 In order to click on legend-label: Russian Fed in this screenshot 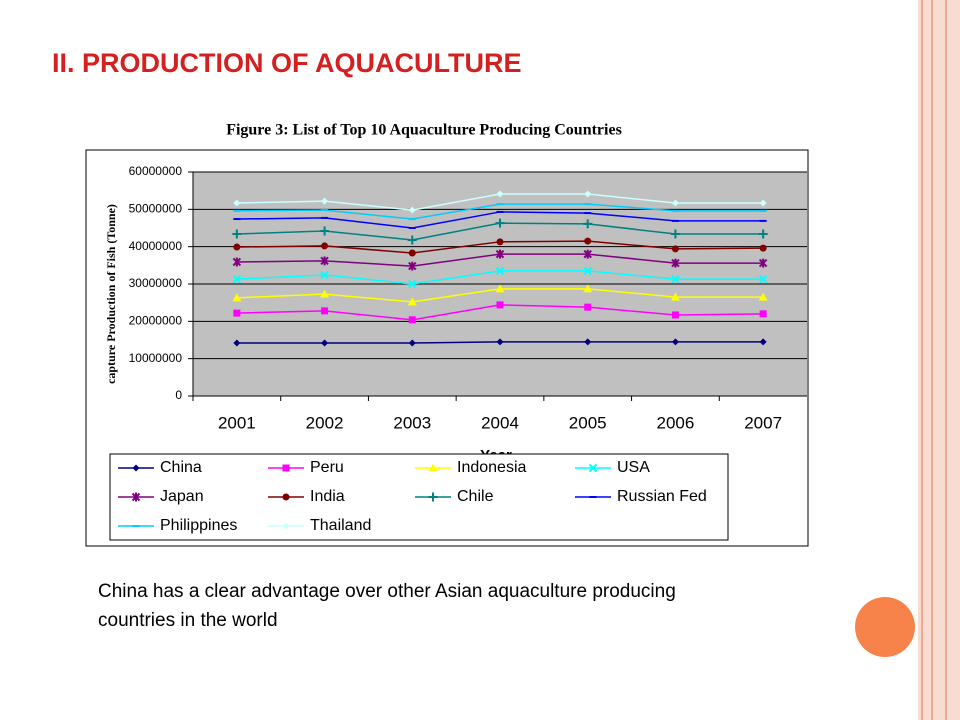, I will do `click(662, 496)`.